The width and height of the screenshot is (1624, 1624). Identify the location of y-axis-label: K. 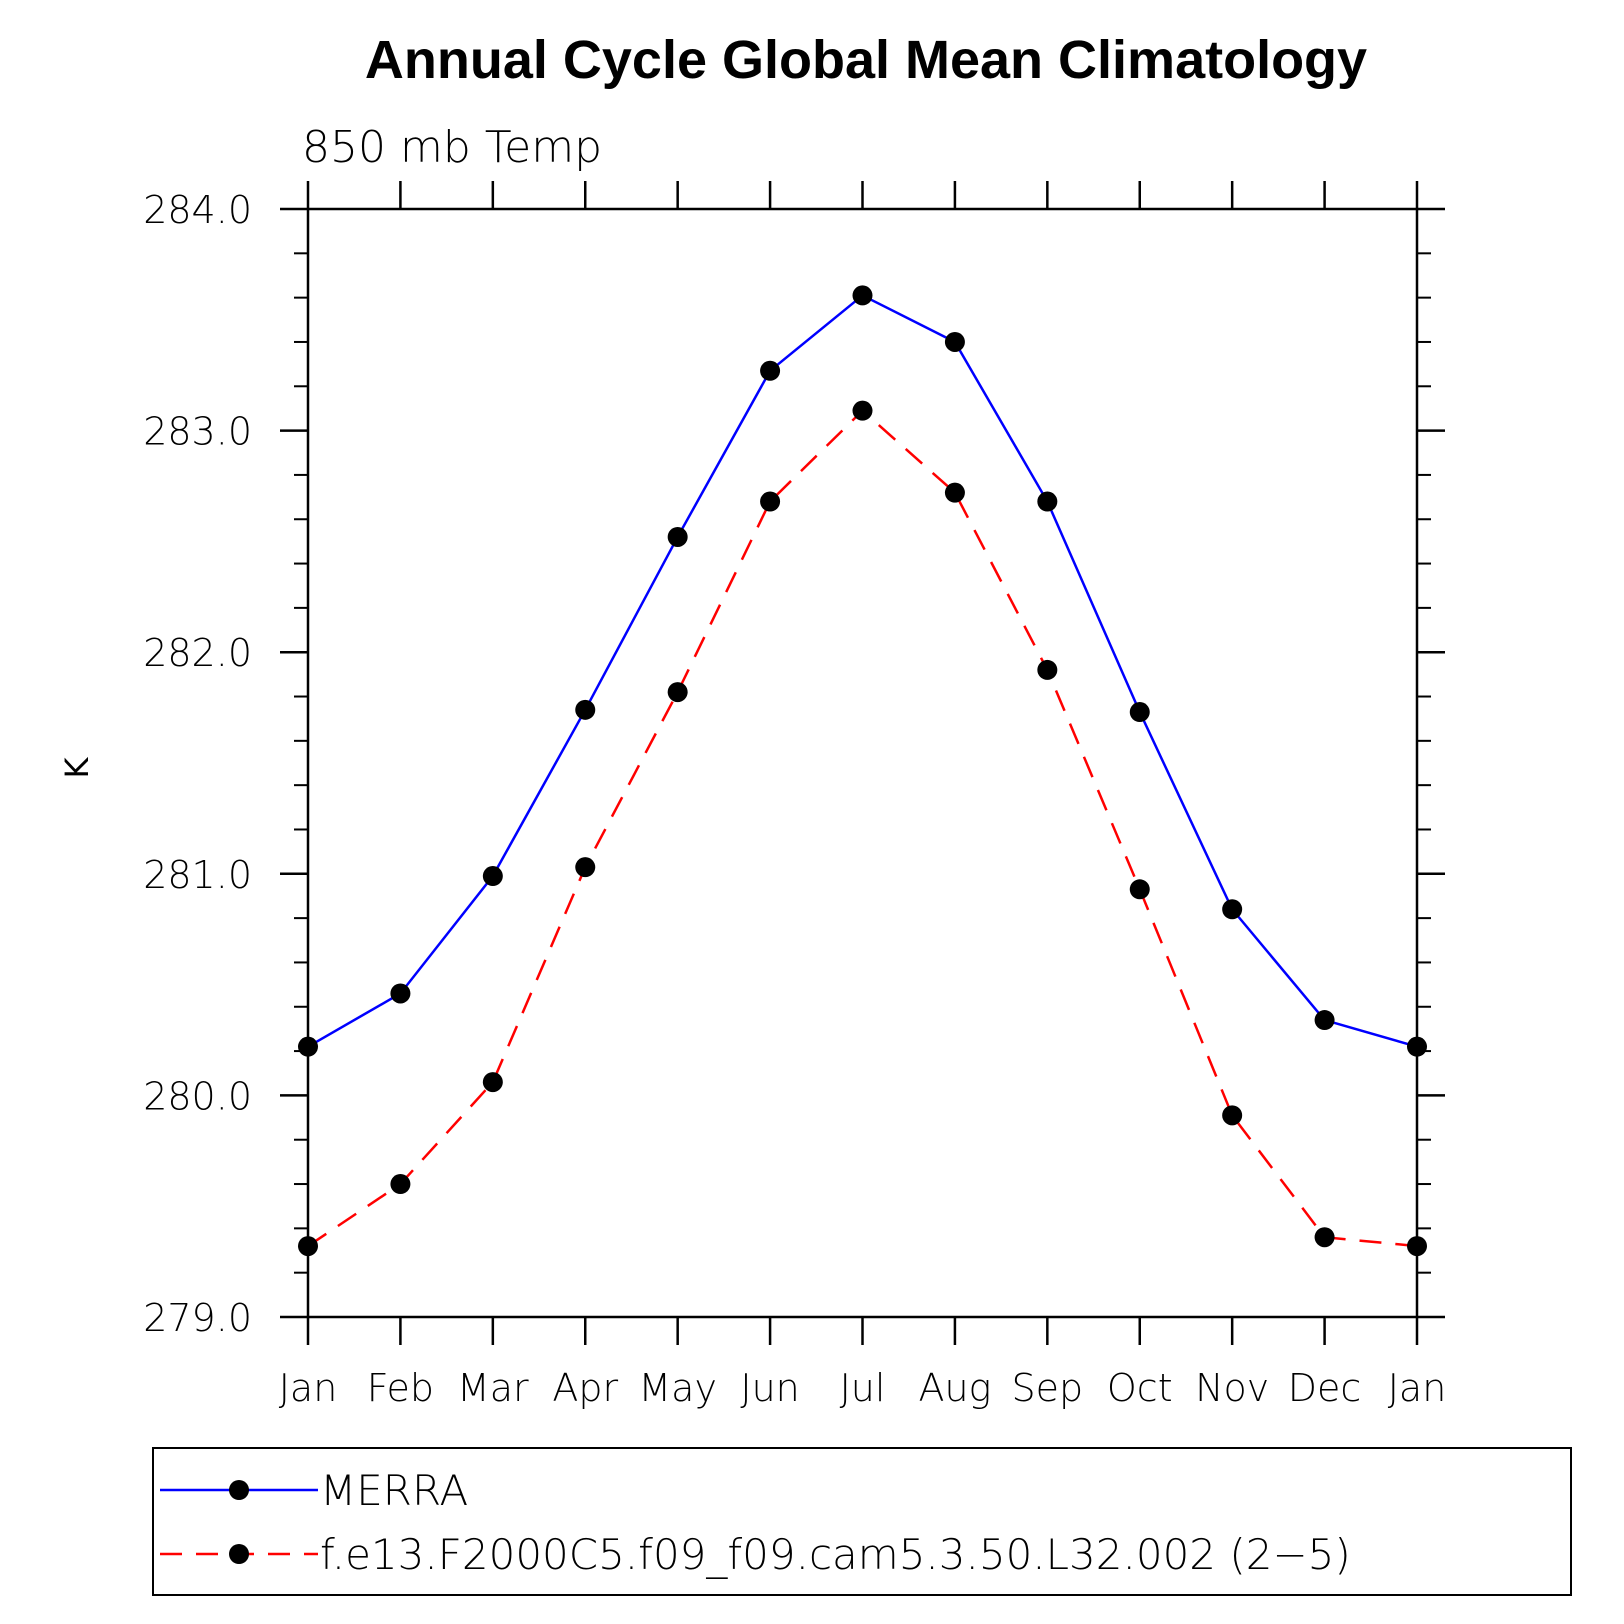
(77, 767).